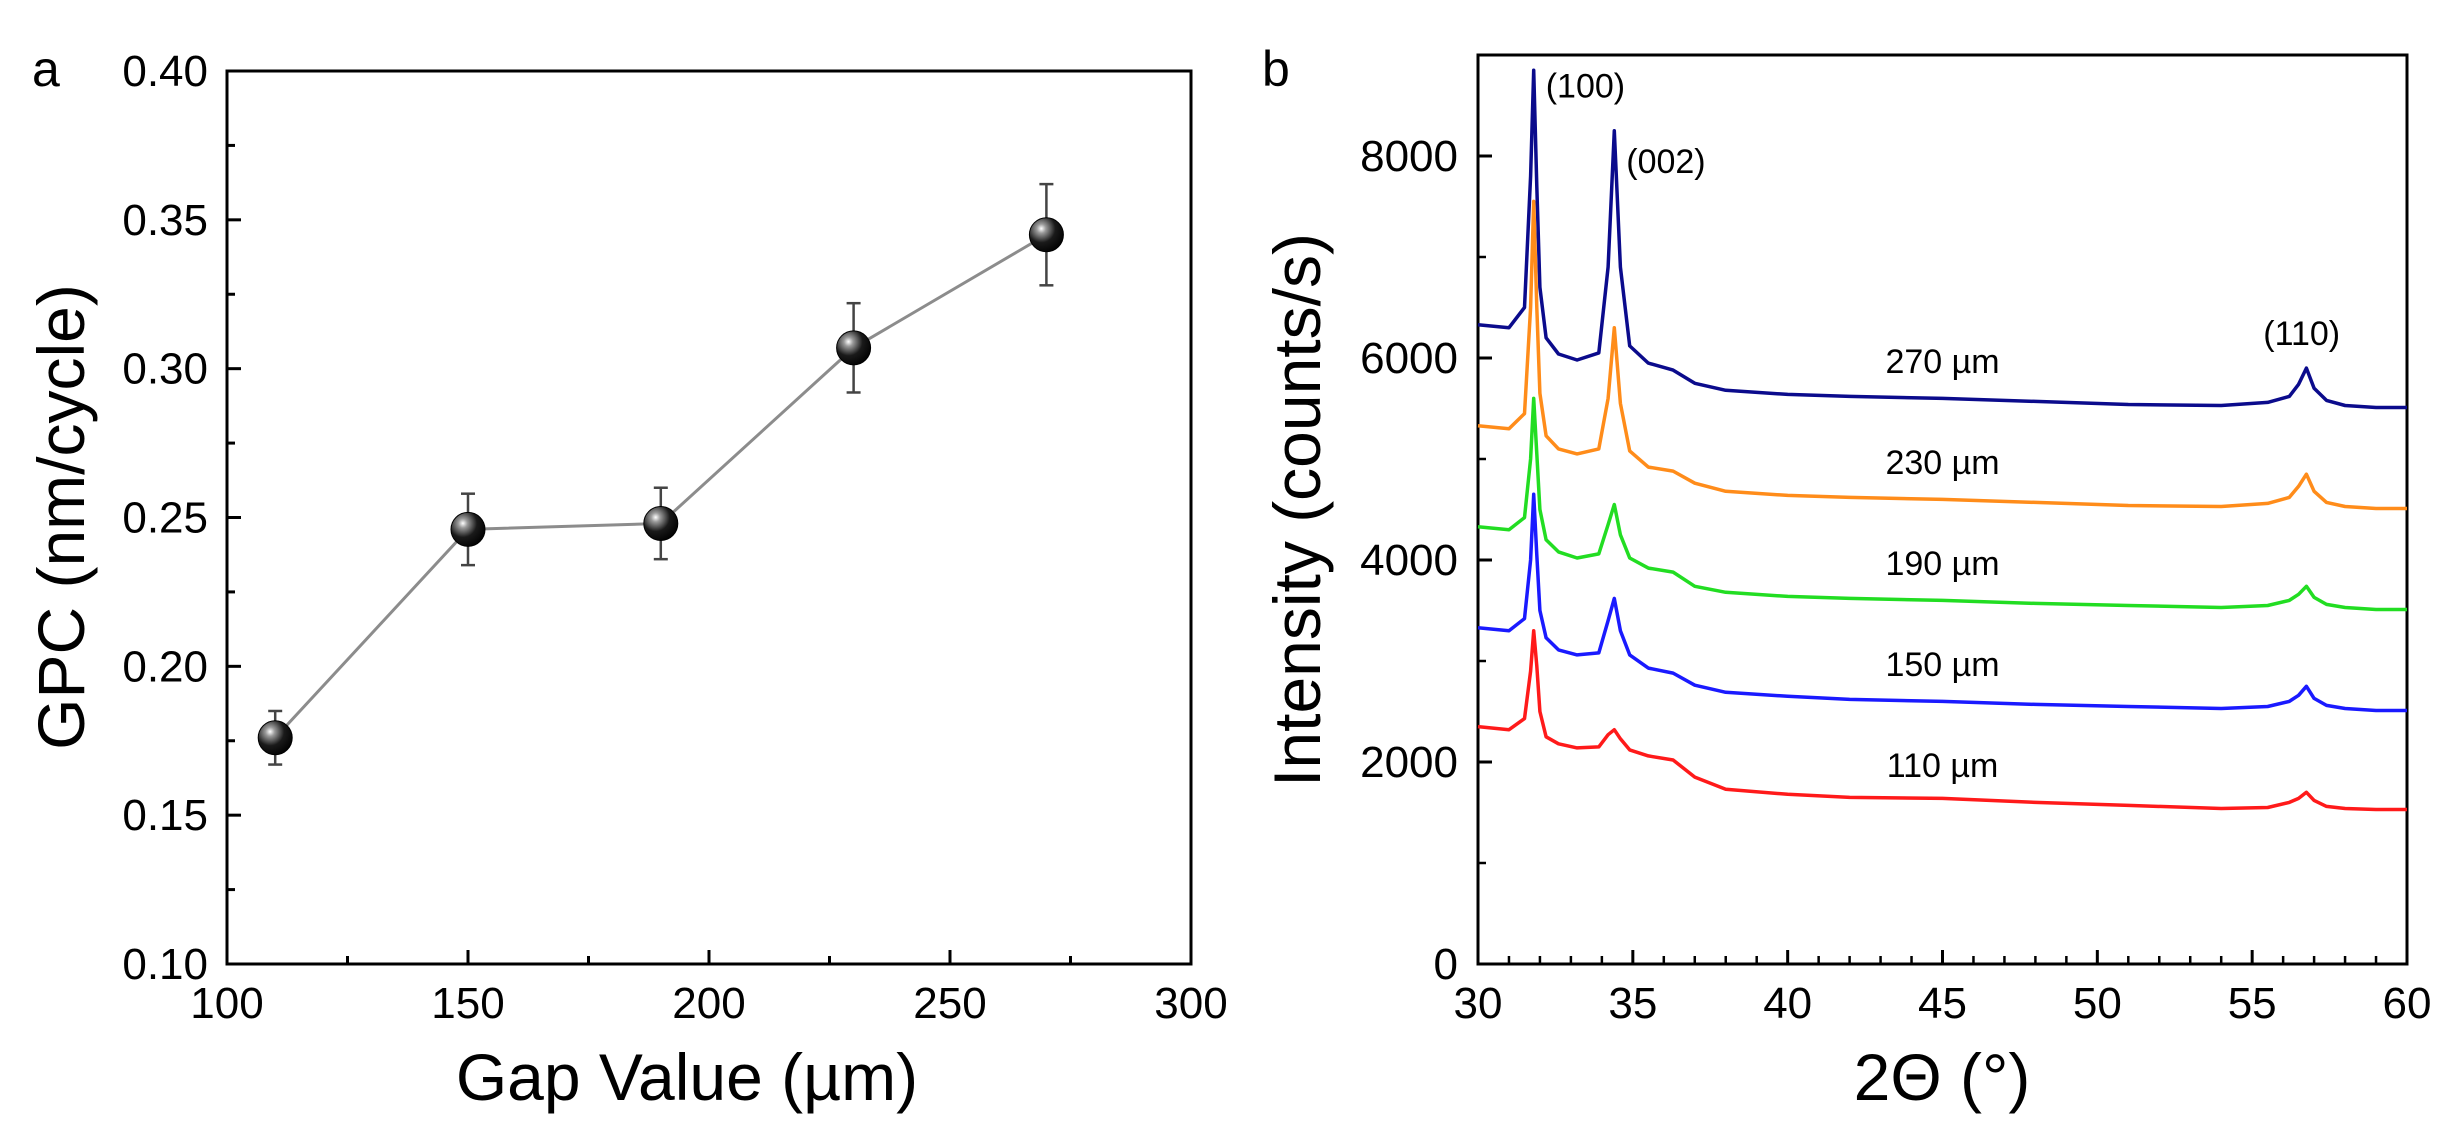  I want to click on panel-b-x-tick-label: 55, so click(2252, 1003).